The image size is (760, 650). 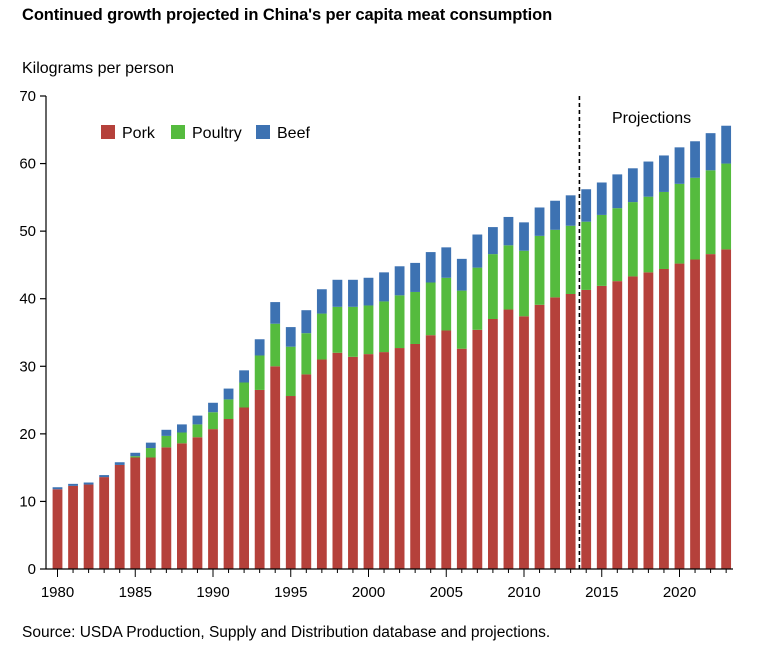 What do you see at coordinates (726, 409) in the screenshot?
I see `bar-pork-2023` at bounding box center [726, 409].